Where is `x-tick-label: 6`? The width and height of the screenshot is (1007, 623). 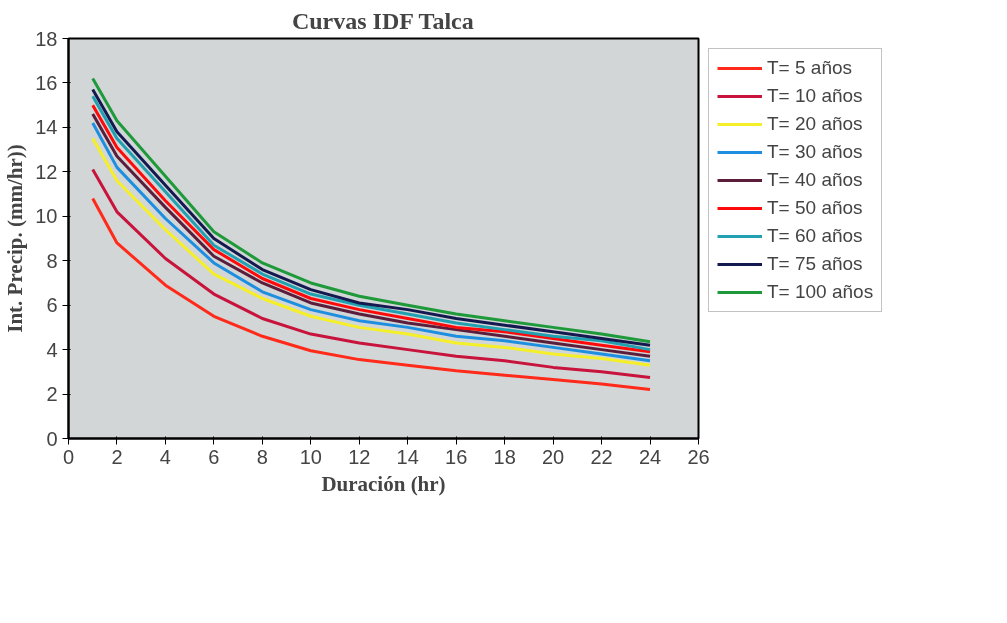 x-tick-label: 6 is located at coordinates (214, 456).